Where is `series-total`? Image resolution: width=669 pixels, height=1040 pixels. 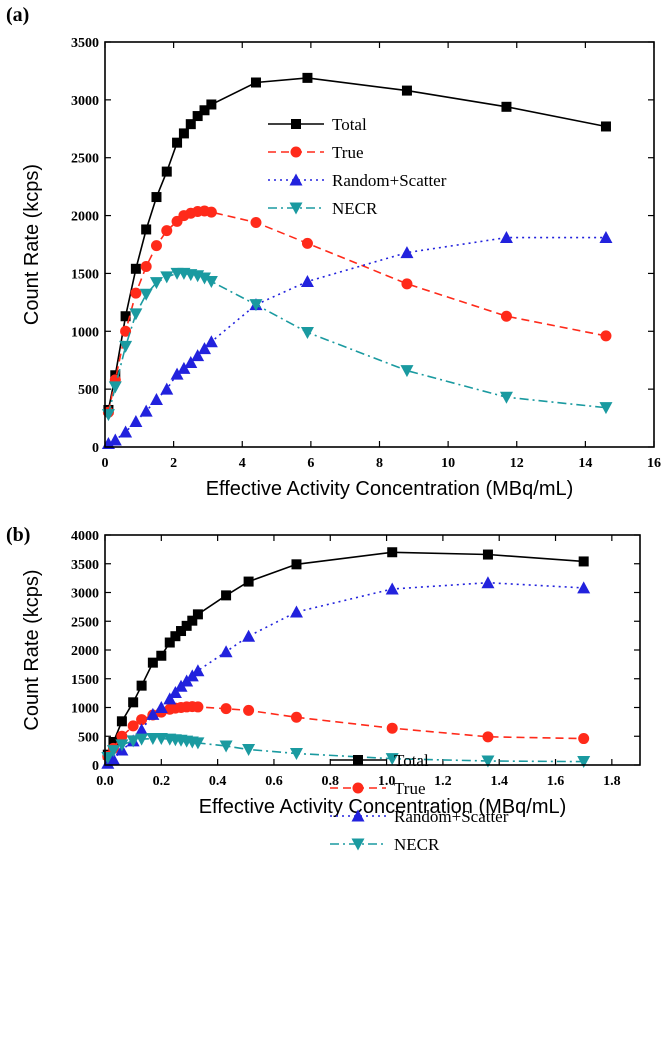
series-total is located at coordinates (345, 653).